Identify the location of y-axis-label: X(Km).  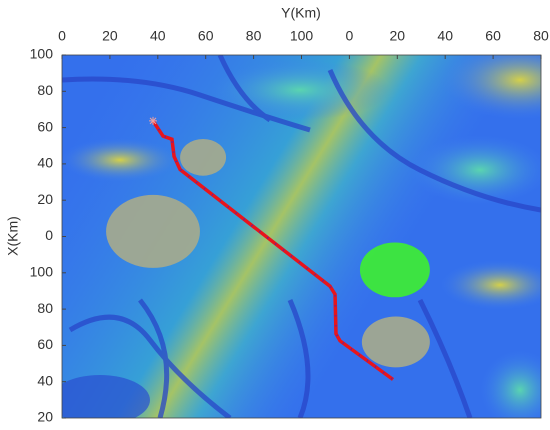
(13, 236).